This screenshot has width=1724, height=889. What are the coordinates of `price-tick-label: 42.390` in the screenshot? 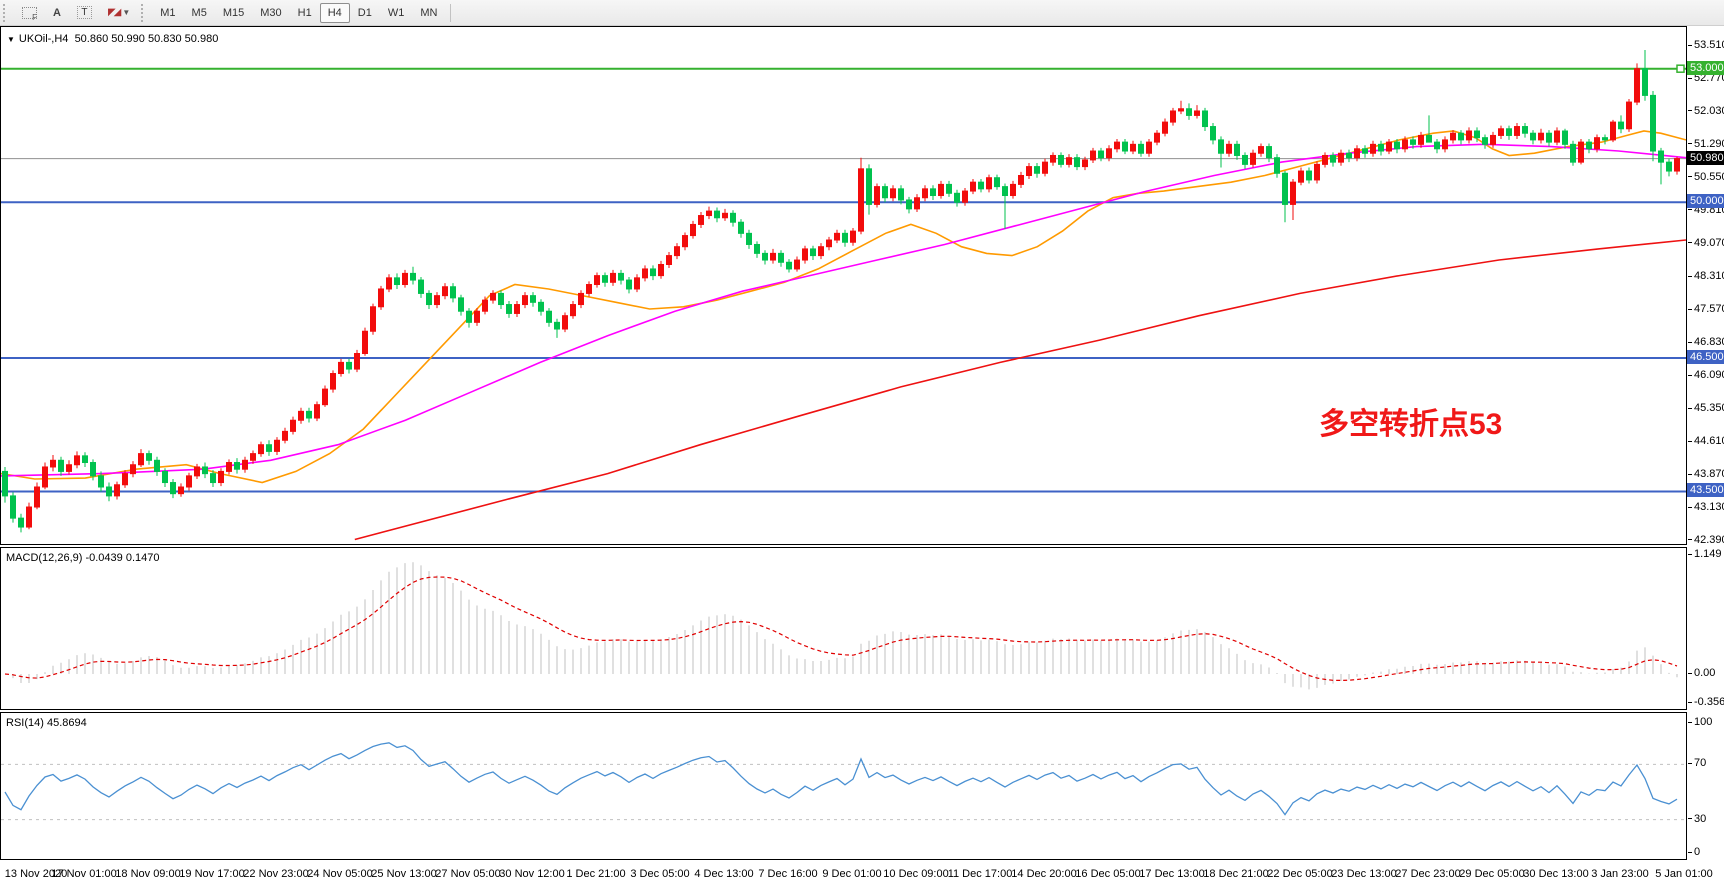 It's located at (1706, 540).